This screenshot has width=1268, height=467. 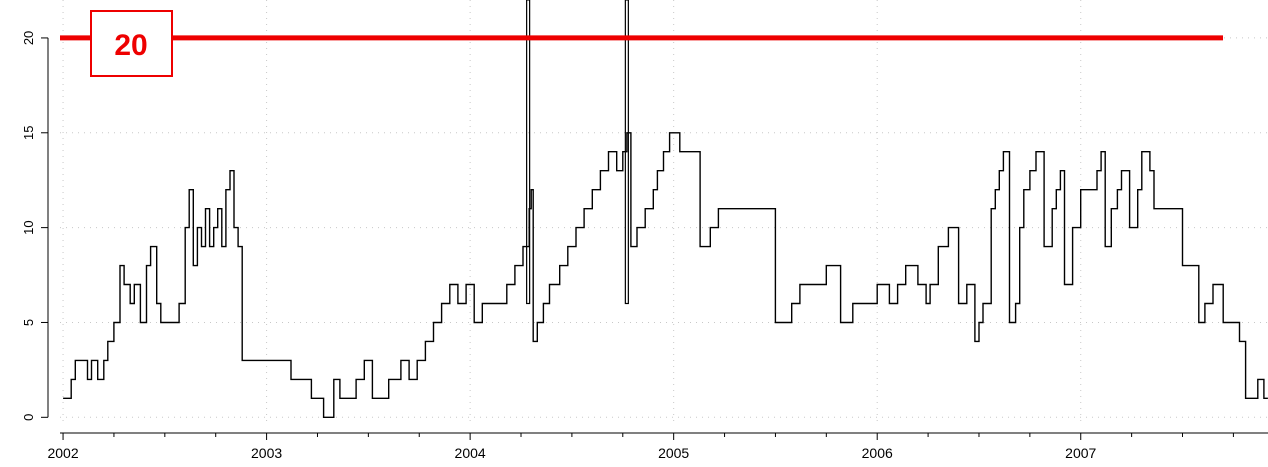 What do you see at coordinates (266, 453) in the screenshot?
I see `x-tick-label: 2003` at bounding box center [266, 453].